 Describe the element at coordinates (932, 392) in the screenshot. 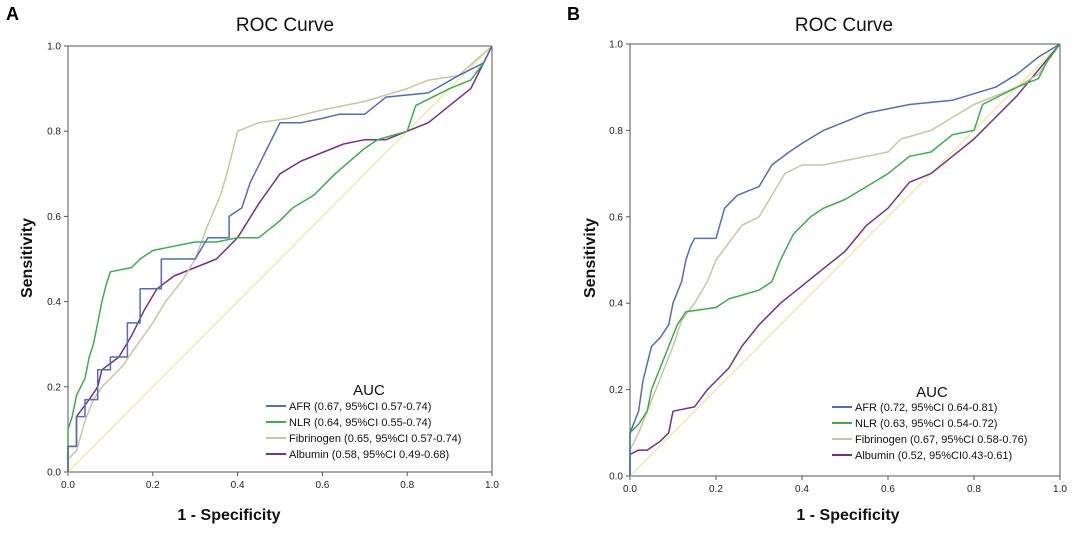

I see `panel-b-legend-title: AUC` at that location.